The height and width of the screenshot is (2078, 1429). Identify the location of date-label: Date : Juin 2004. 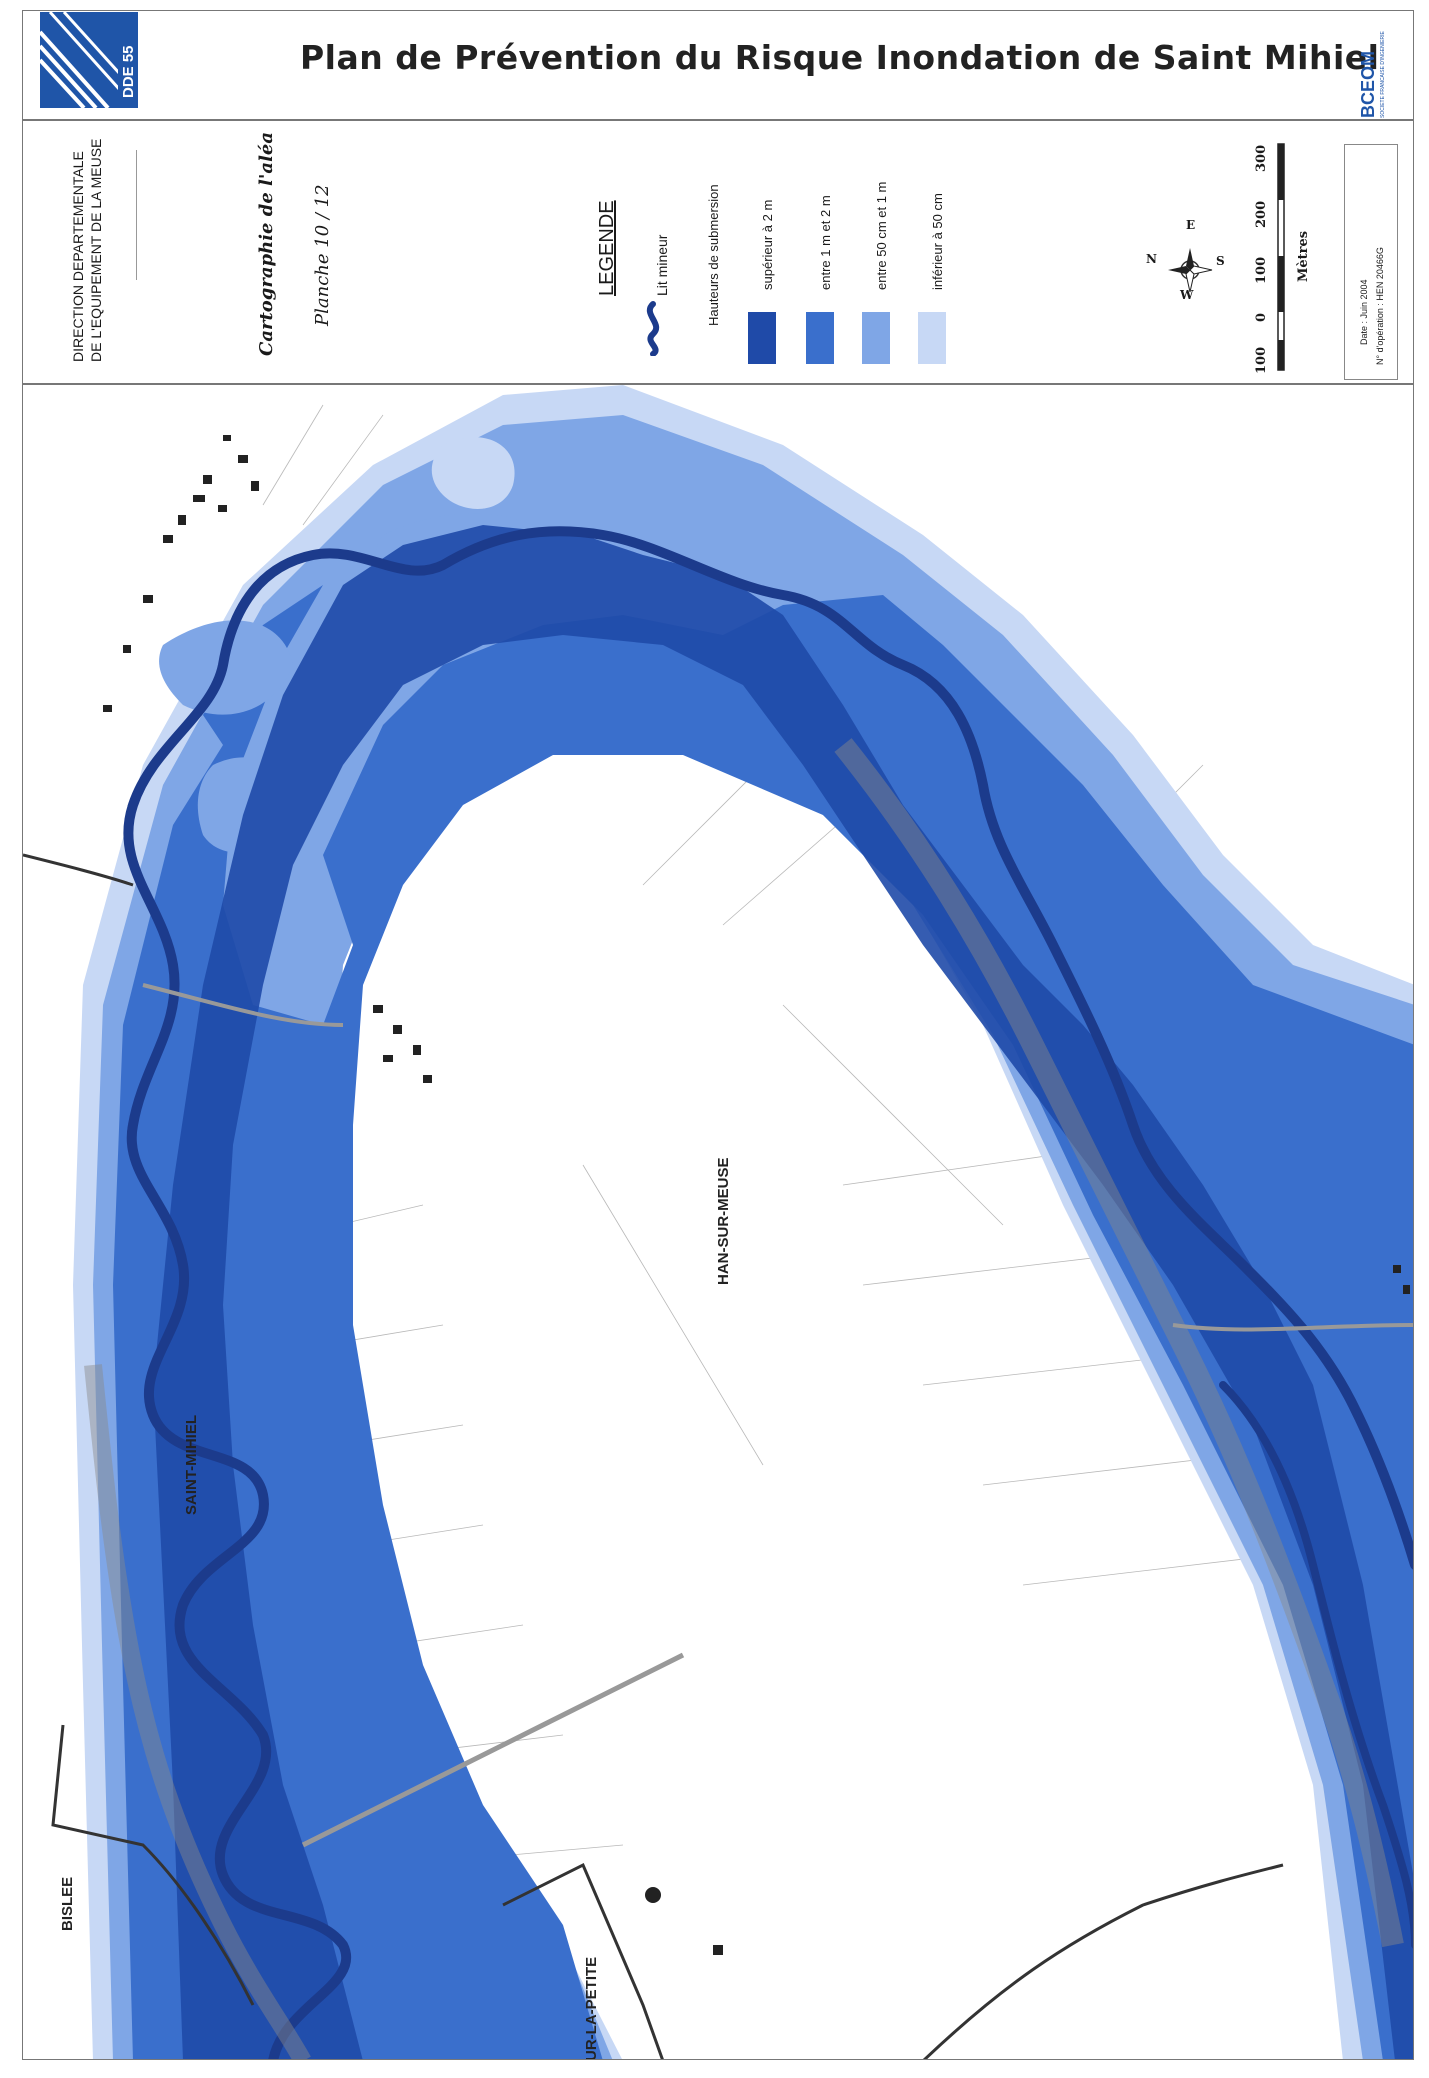
(1364, 312).